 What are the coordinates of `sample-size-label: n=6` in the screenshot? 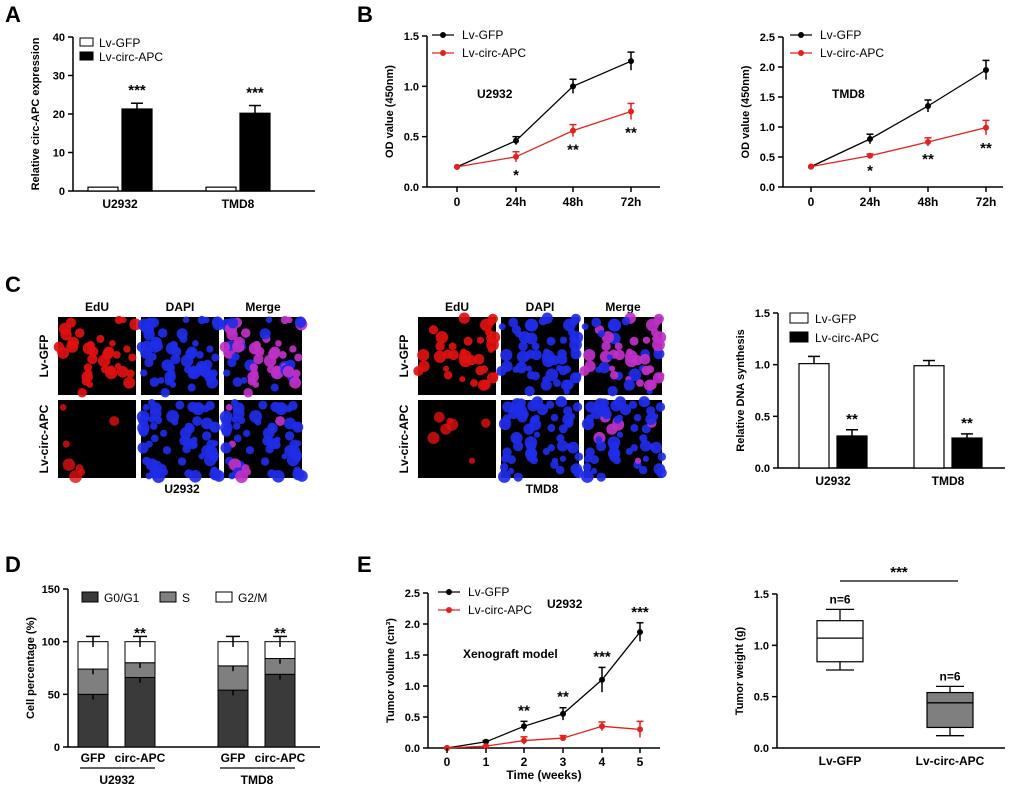 It's located at (949, 676).